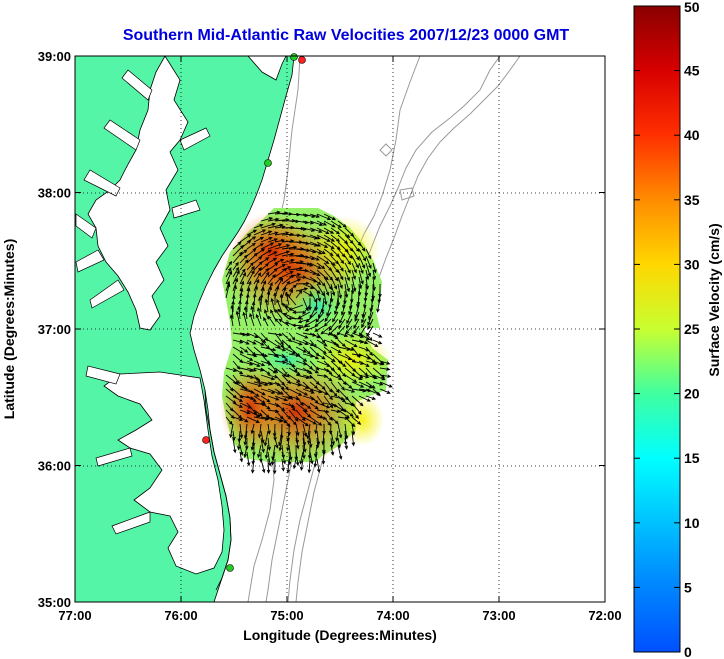 Image resolution: width=724 pixels, height=659 pixels. I want to click on x-tick-label: 73:00, so click(498, 615).